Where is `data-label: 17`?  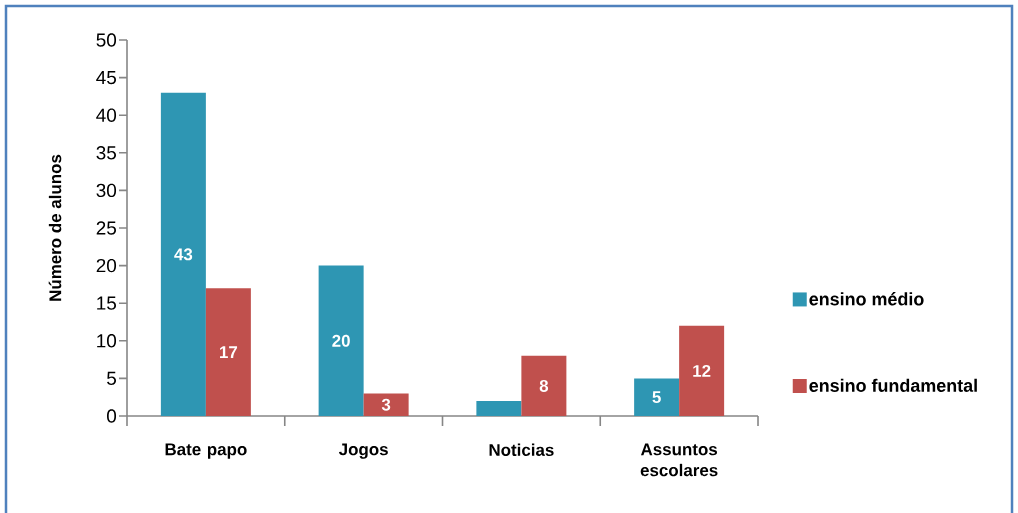
data-label: 17 is located at coordinates (229, 352).